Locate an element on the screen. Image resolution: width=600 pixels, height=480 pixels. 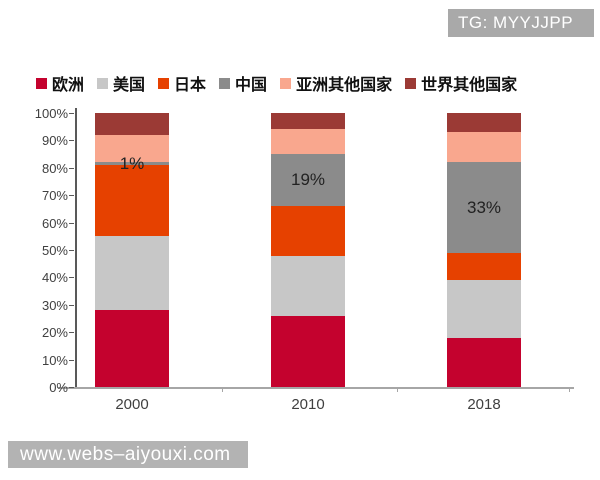
legend-item: 欧洲 is located at coordinates (60, 83).